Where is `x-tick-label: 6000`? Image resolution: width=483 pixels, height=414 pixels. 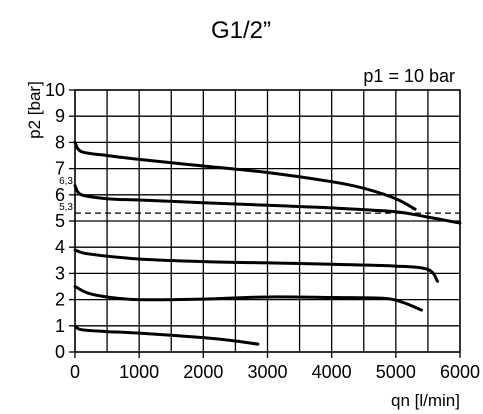 x-tick-label: 6000 is located at coordinates (460, 372).